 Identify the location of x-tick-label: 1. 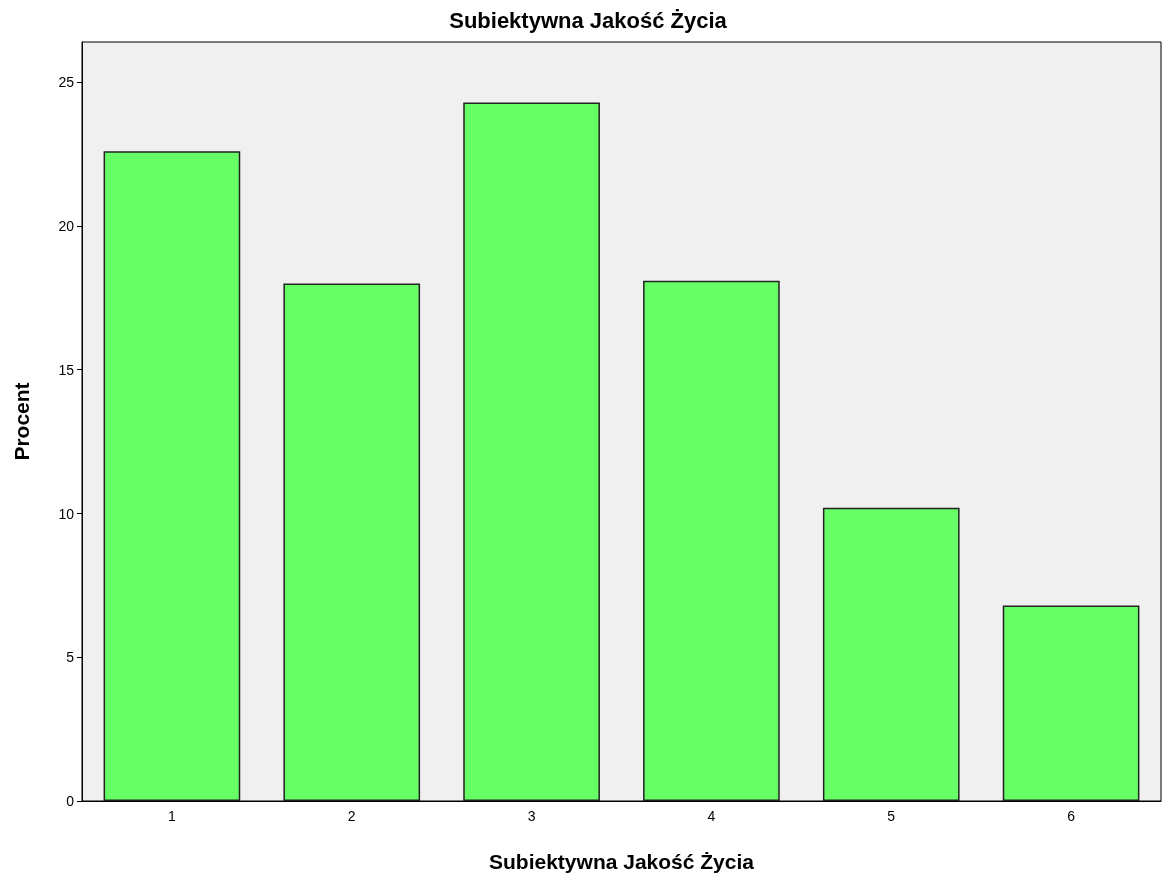
(172, 816).